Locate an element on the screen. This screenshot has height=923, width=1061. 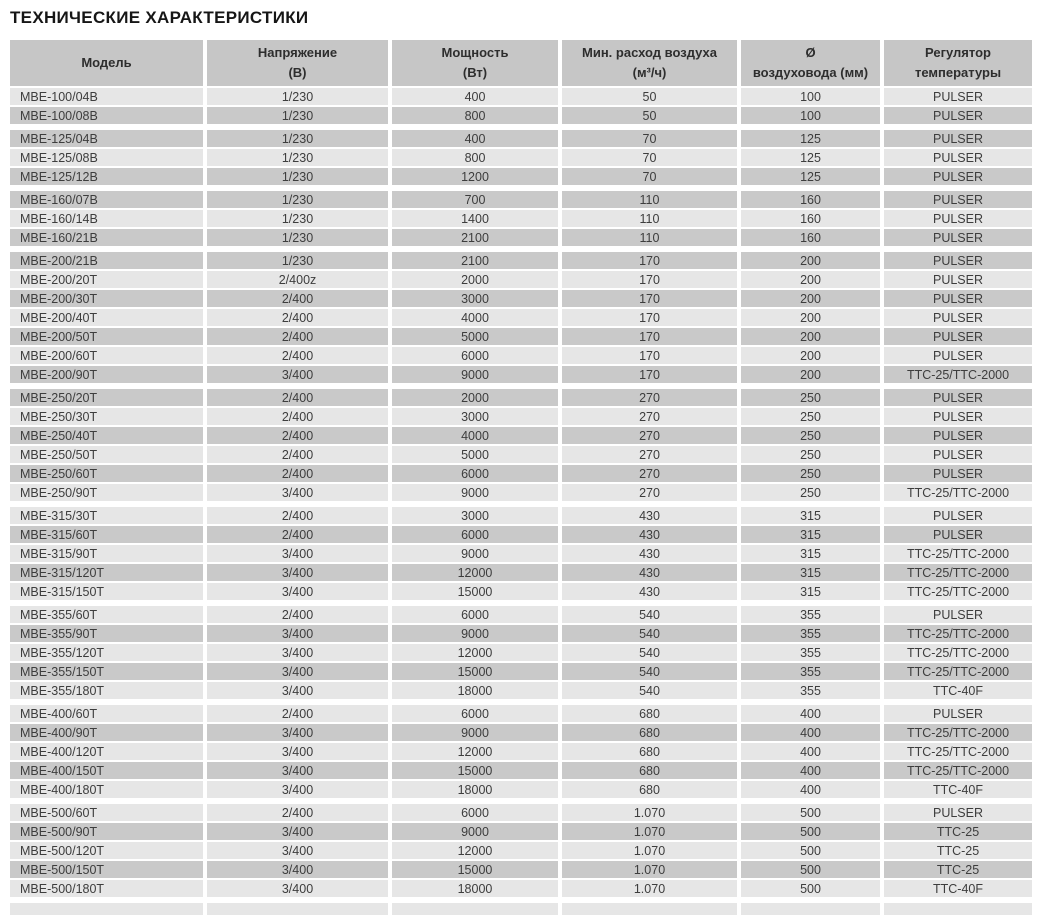
table-row: MBE-125/04B 1/230 400 70 125 PULSER is located at coordinates (521, 139).